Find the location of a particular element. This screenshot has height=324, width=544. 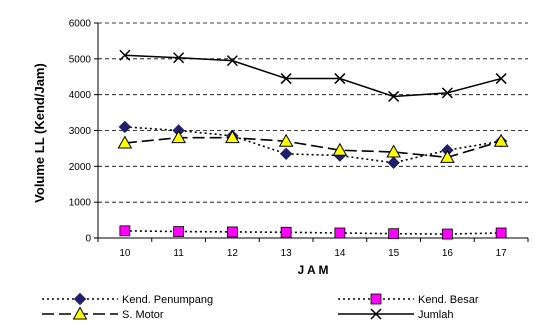

y-tick-label-6000: 6000 is located at coordinates (80, 24).